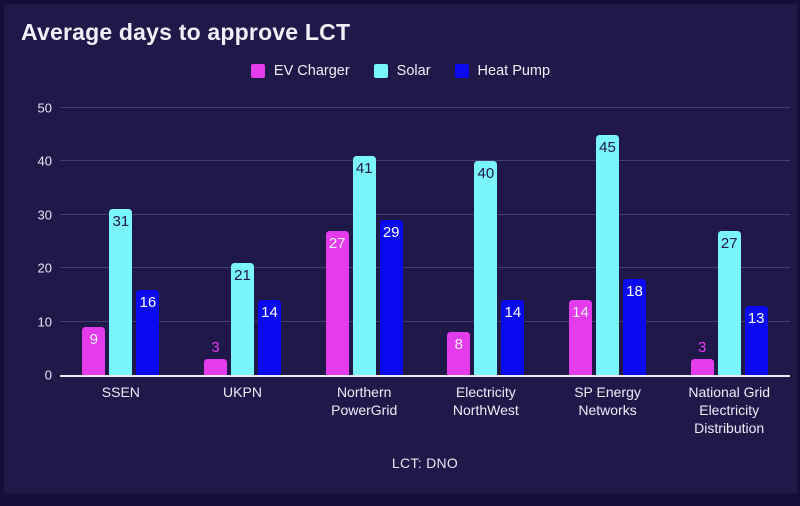 The image size is (800, 506). I want to click on bar-value-label: 31, so click(121, 222).